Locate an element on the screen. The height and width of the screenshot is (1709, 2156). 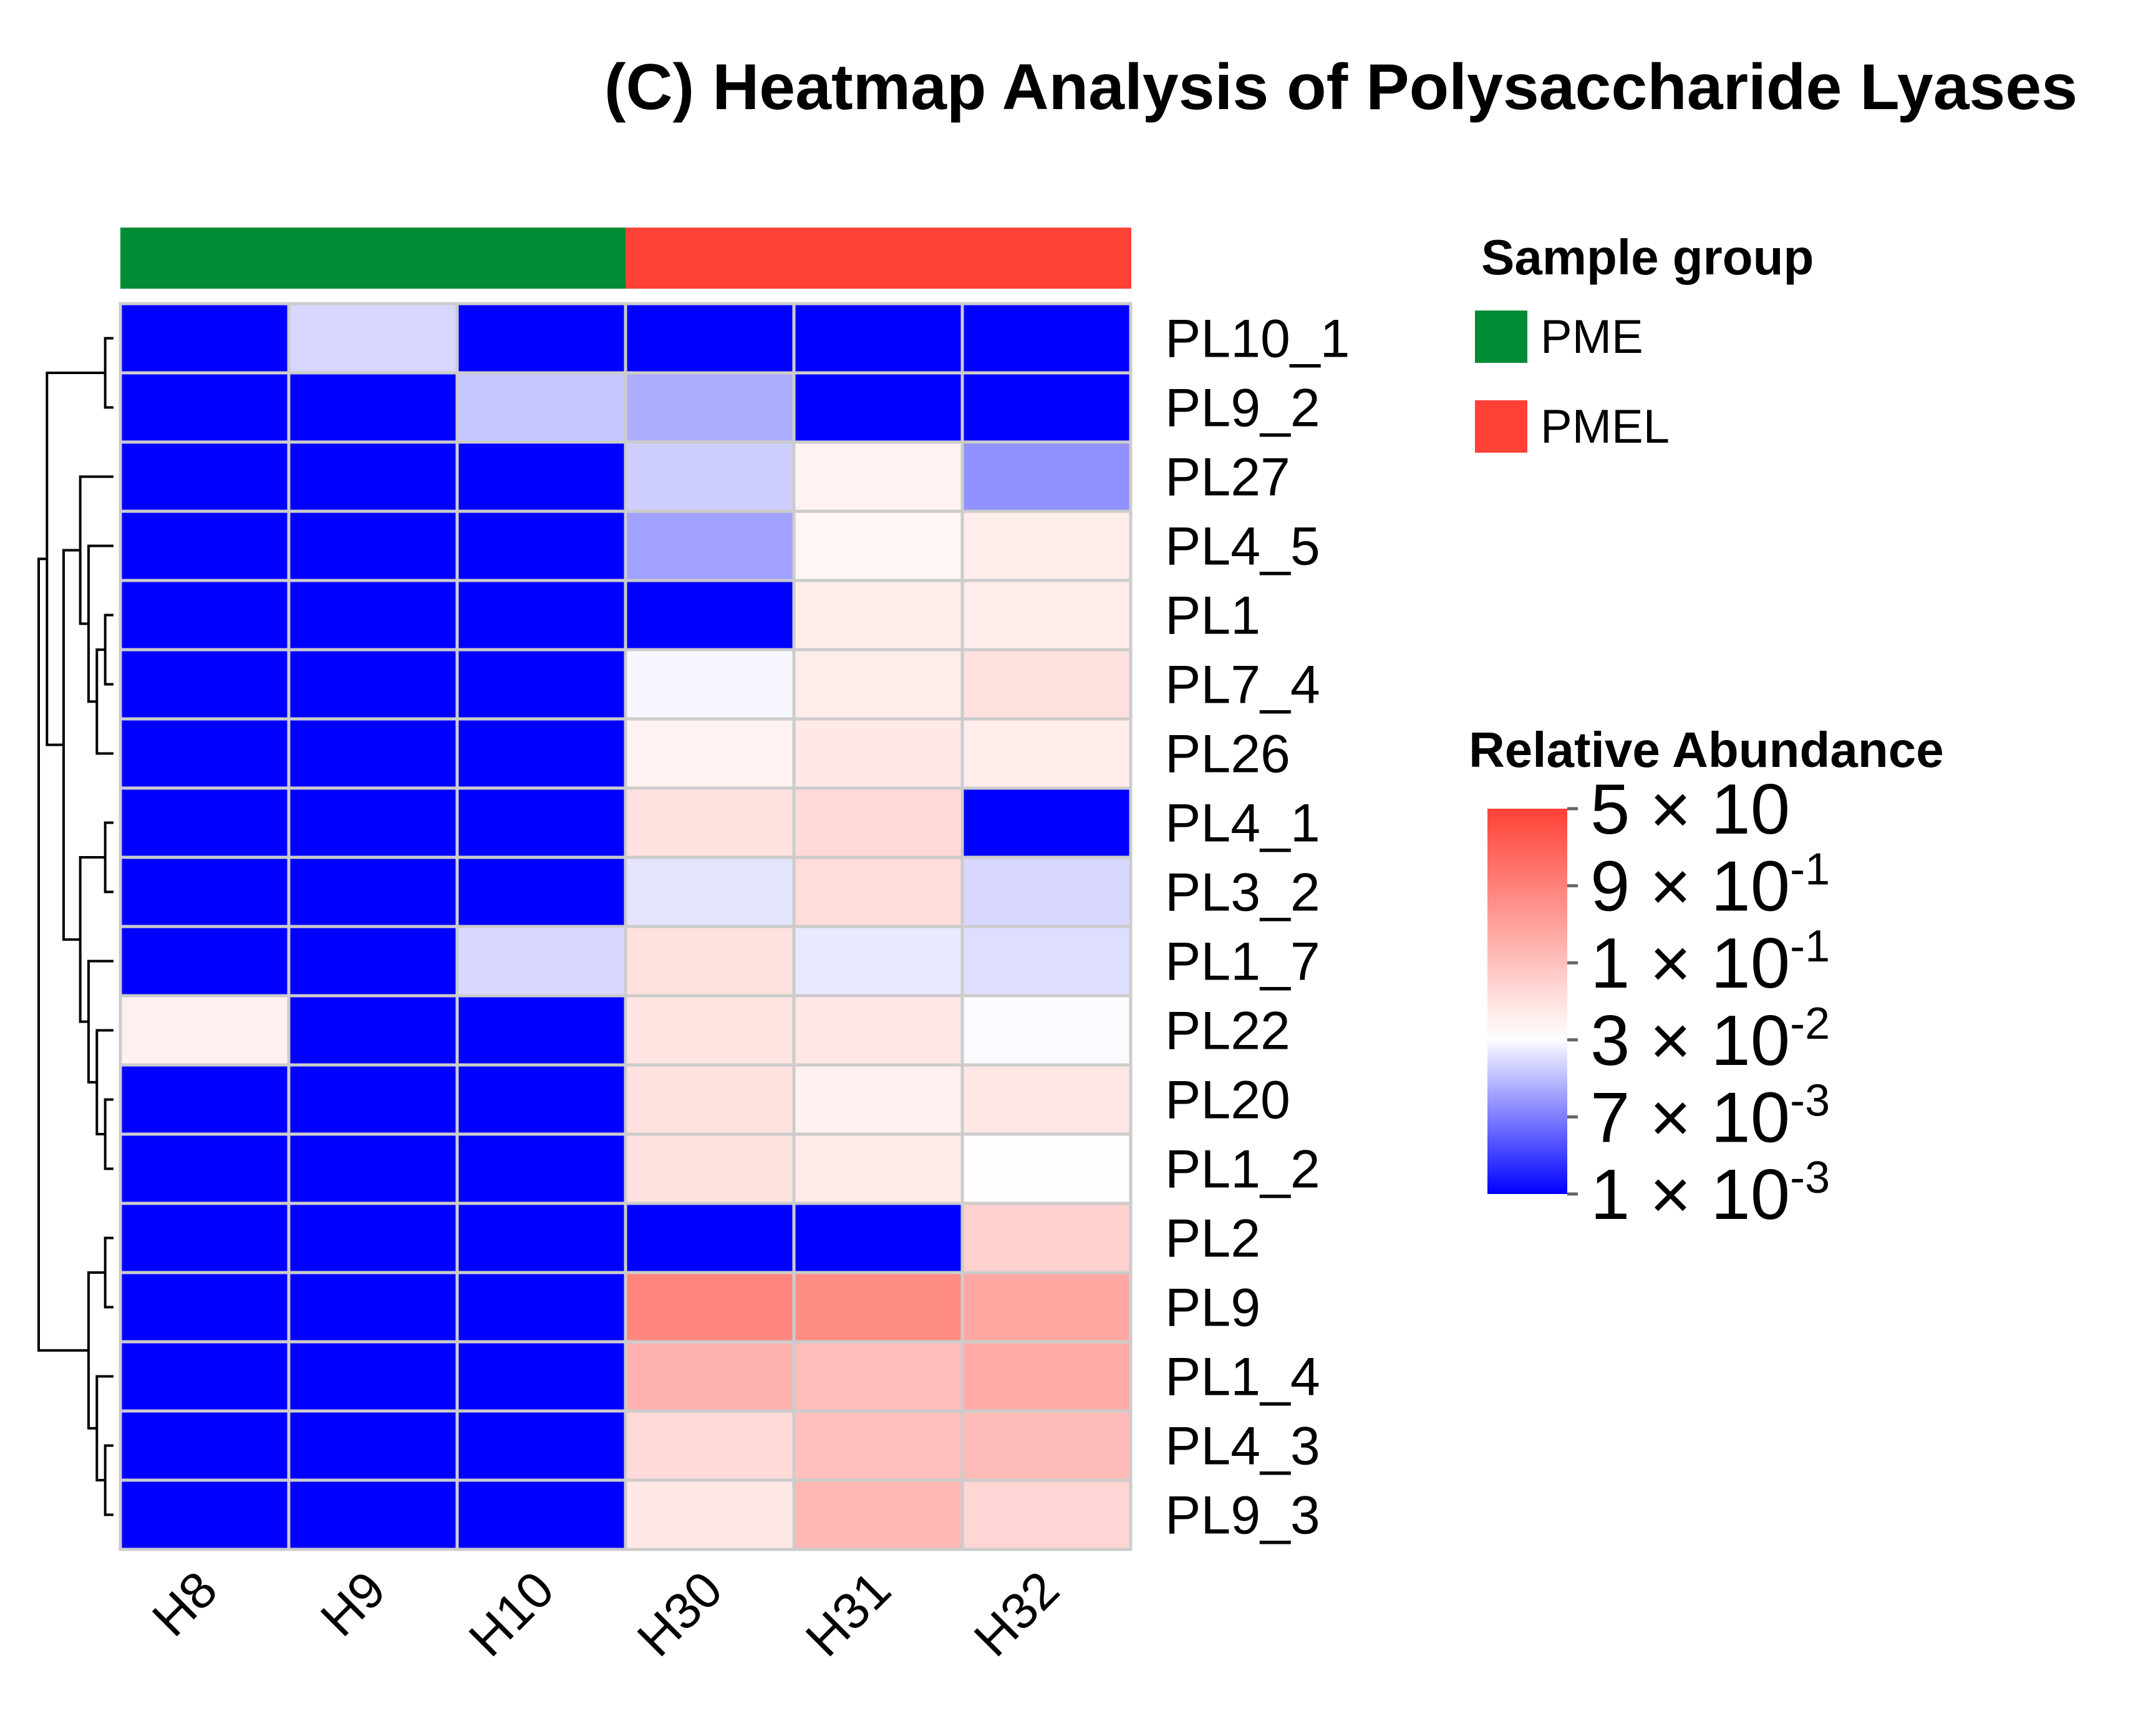
cell-PL10_1-H30 is located at coordinates (710, 339).